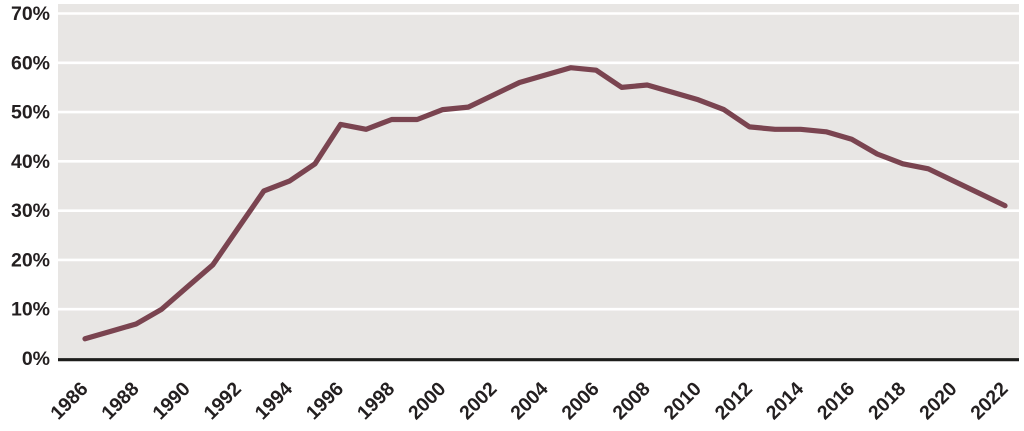 Image resolution: width=1024 pixels, height=431 pixels. Describe the element at coordinates (30, 63) in the screenshot. I see `y-axis-label-60: 60%` at that location.